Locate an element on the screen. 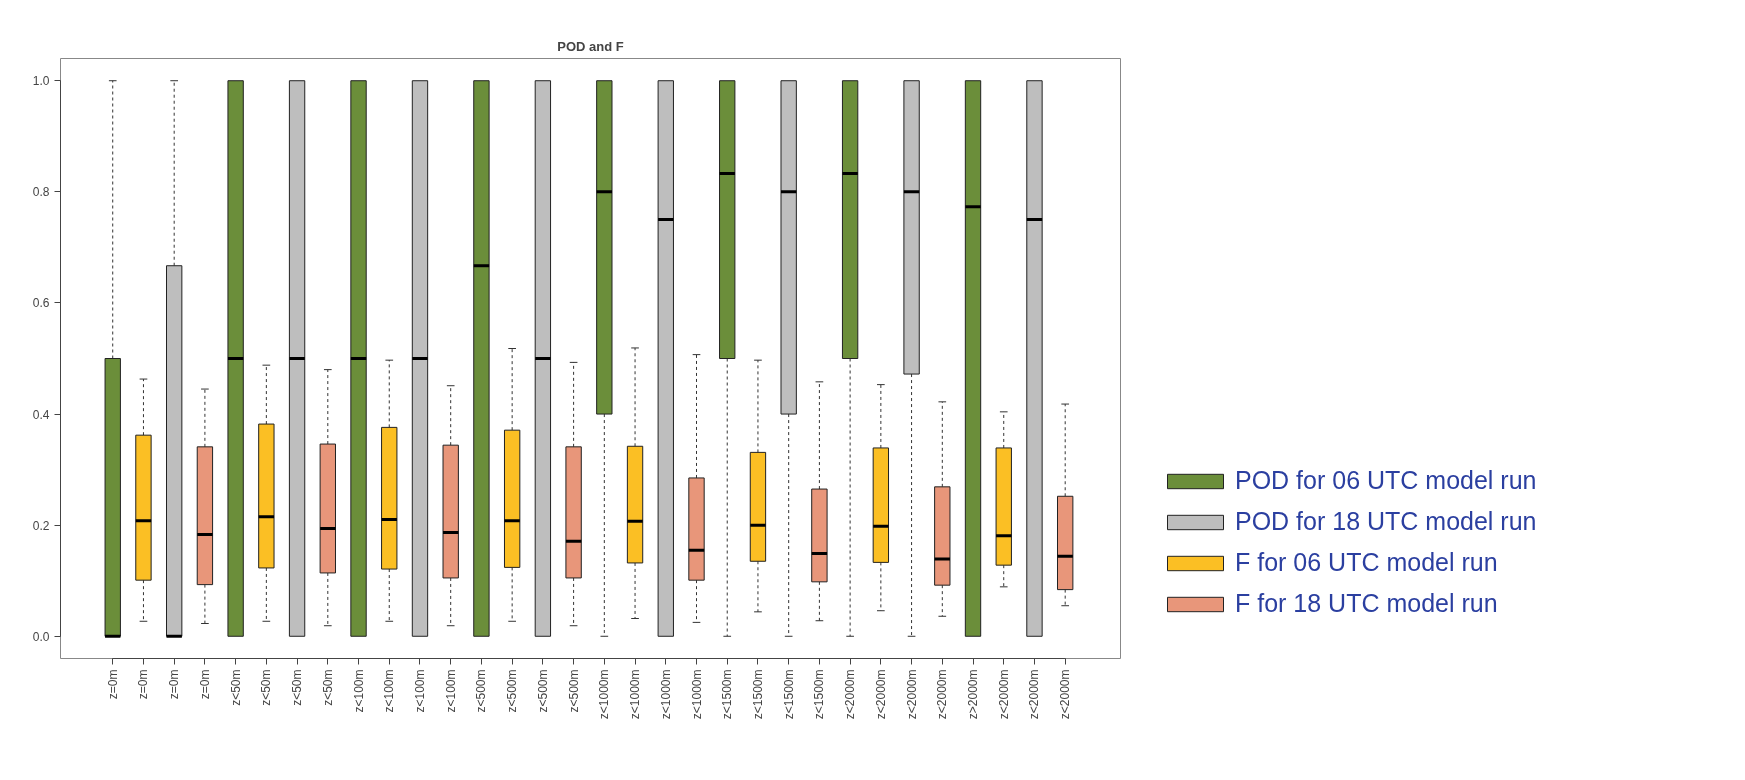  chart-title: POD and F is located at coordinates (590, 46).